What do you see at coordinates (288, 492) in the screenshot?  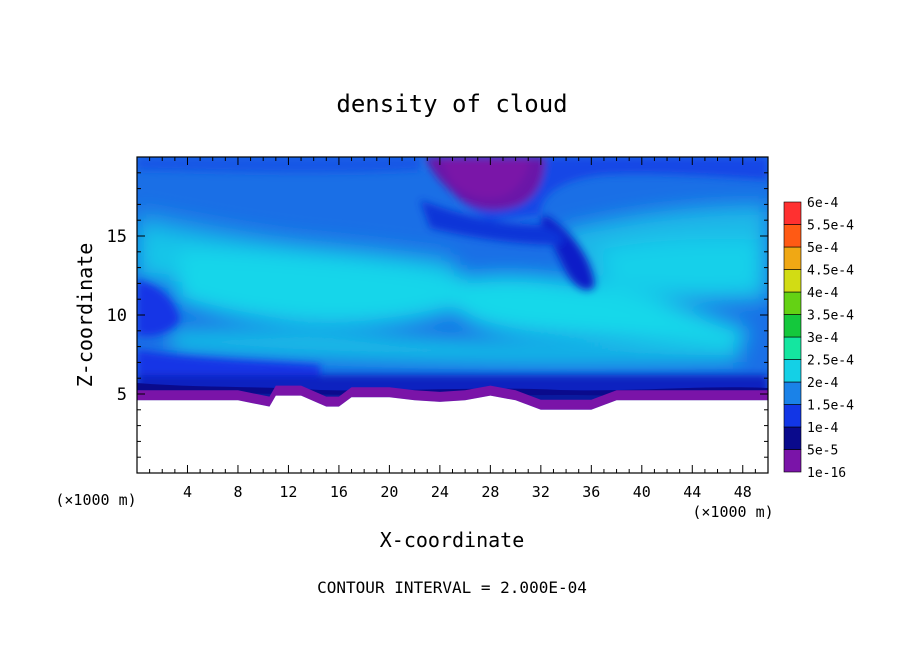 I see `x-tick-label: 12` at bounding box center [288, 492].